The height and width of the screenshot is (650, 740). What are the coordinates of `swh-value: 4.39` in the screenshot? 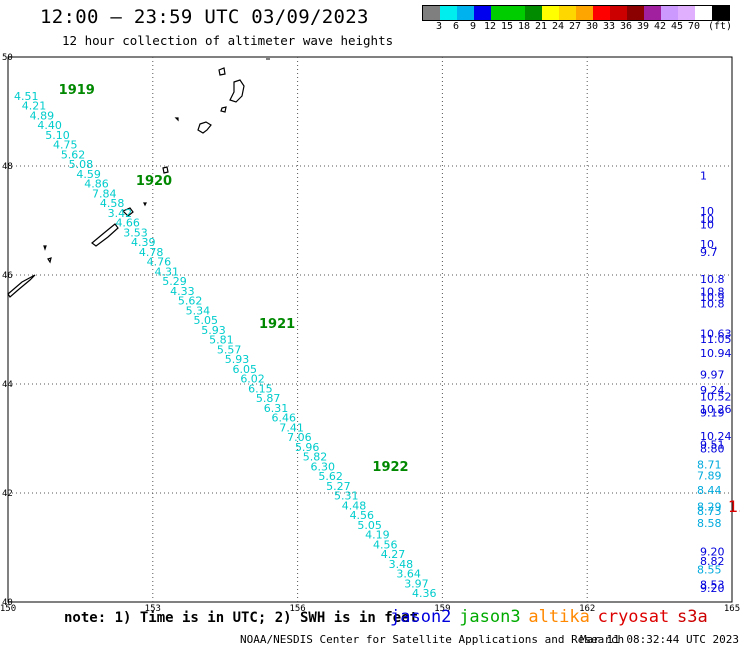 It's located at (143, 242).